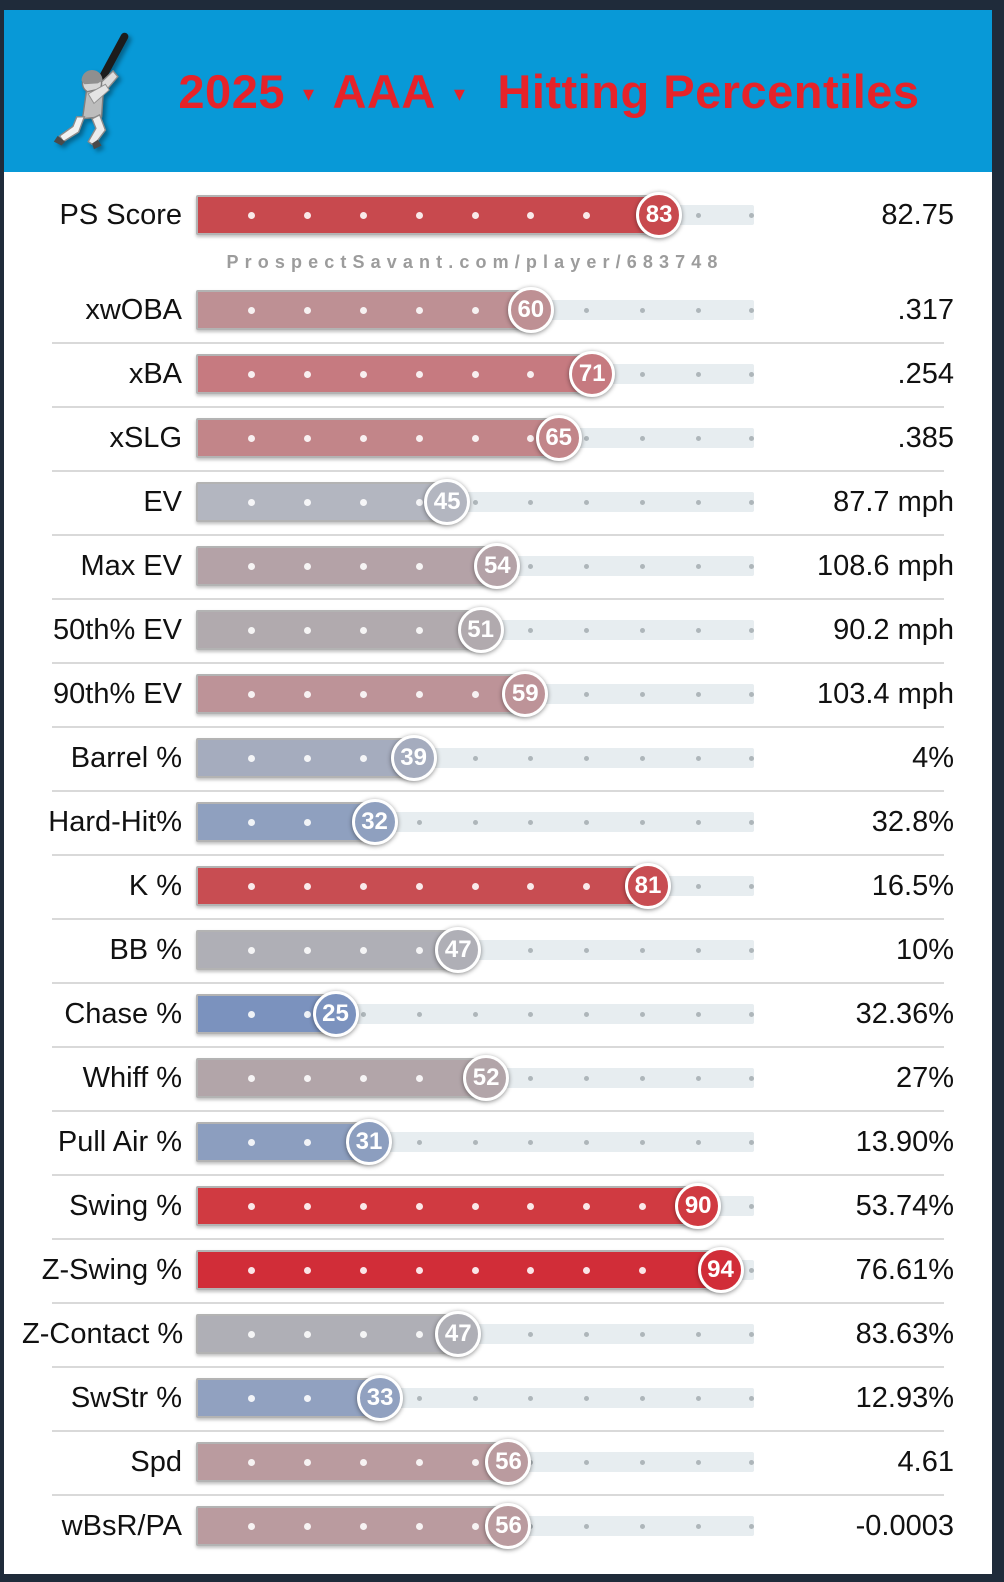 The height and width of the screenshot is (1582, 1004). I want to click on metric-value: .254, so click(925, 373).